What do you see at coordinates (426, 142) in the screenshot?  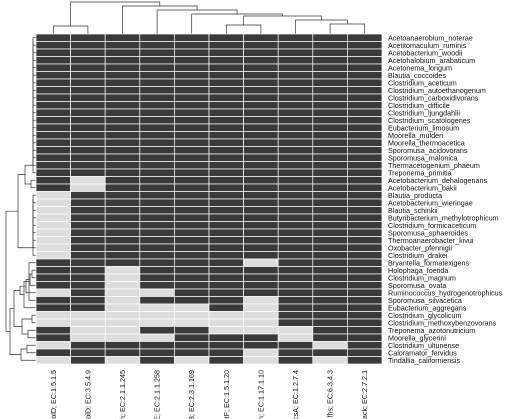 I see `row-label: Moorella_thermoacetica` at bounding box center [426, 142].